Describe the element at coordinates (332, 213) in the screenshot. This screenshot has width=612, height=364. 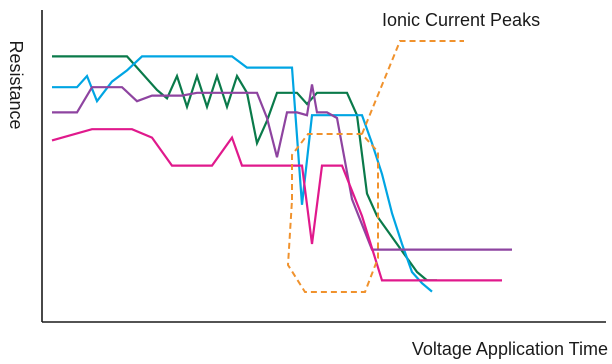
I see `ionic-peaks-region` at that location.